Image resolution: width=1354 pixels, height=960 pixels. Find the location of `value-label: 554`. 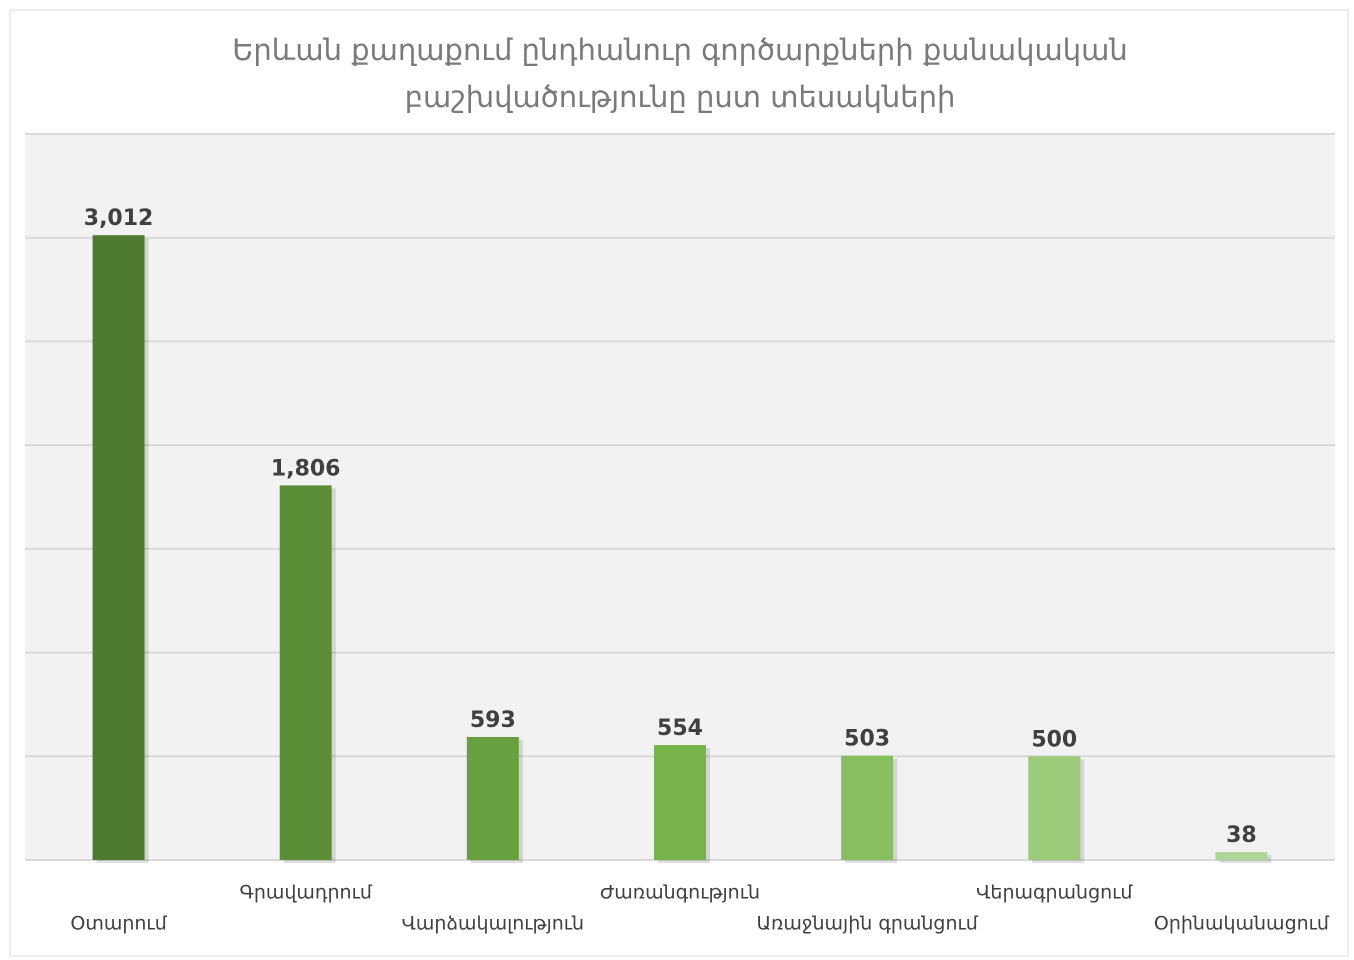

value-label: 554 is located at coordinates (680, 728).